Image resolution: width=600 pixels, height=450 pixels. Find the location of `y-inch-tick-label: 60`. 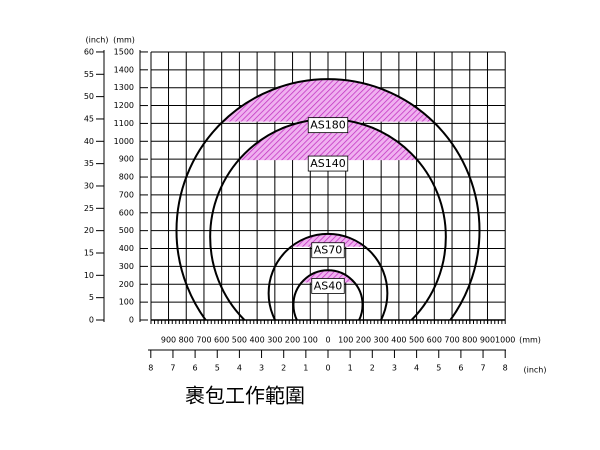

y-inch-tick-label: 60 is located at coordinates (89, 51).